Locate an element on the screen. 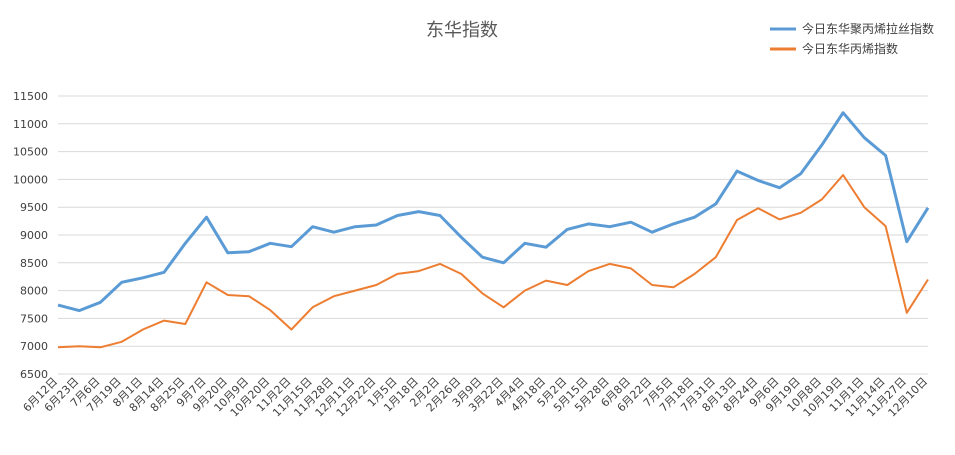 This screenshot has width=955, height=455. legend-label-series-2: 今日东华丙烯指数 is located at coordinates (850, 48).